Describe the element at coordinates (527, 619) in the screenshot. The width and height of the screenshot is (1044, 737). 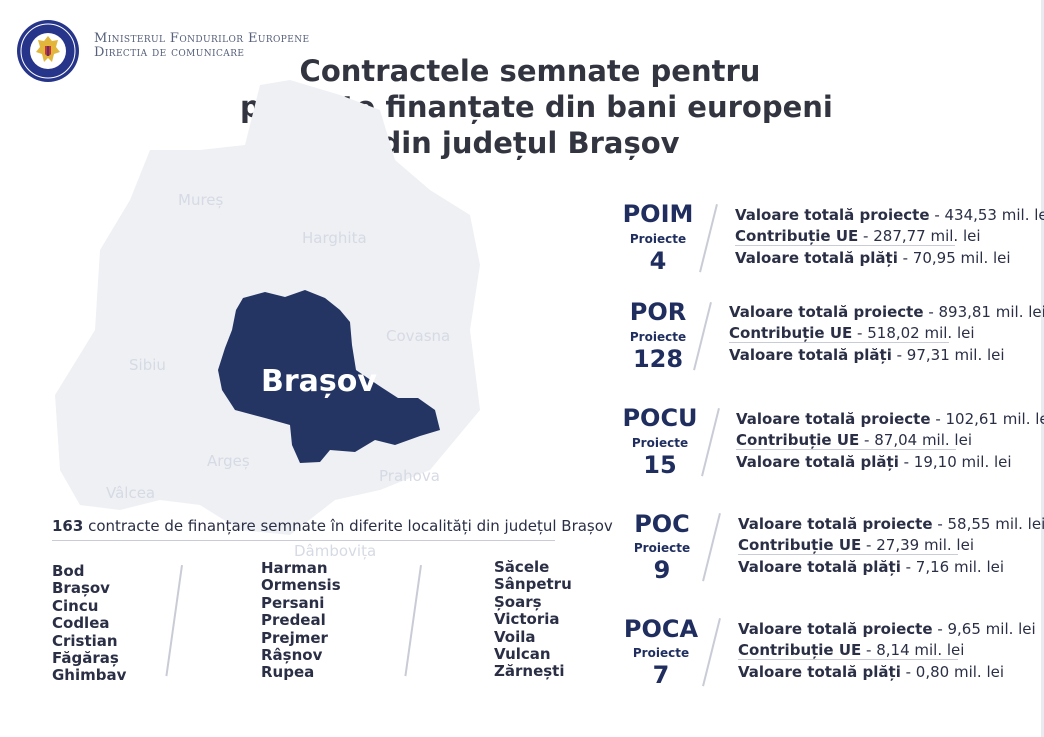
I see `locality-item: Victoria` at that location.